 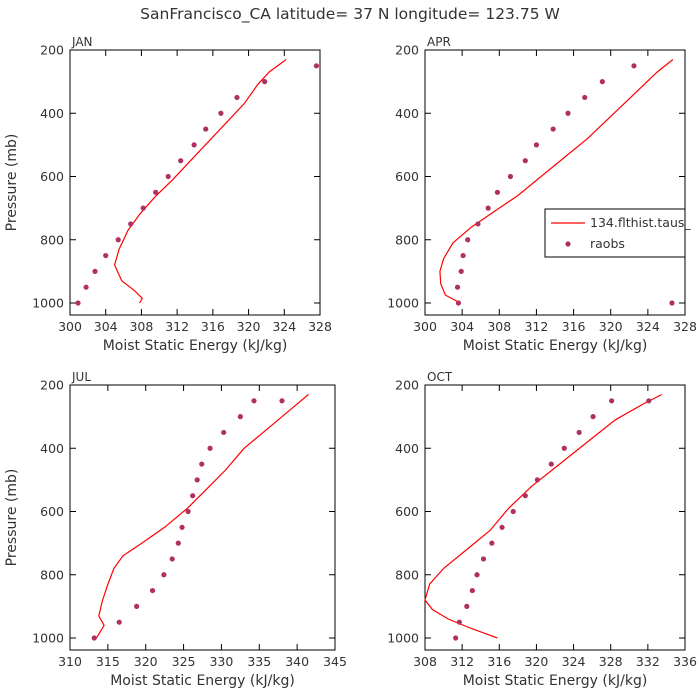 What do you see at coordinates (297, 661) in the screenshot?
I see `x-tick-label: 340` at bounding box center [297, 661].